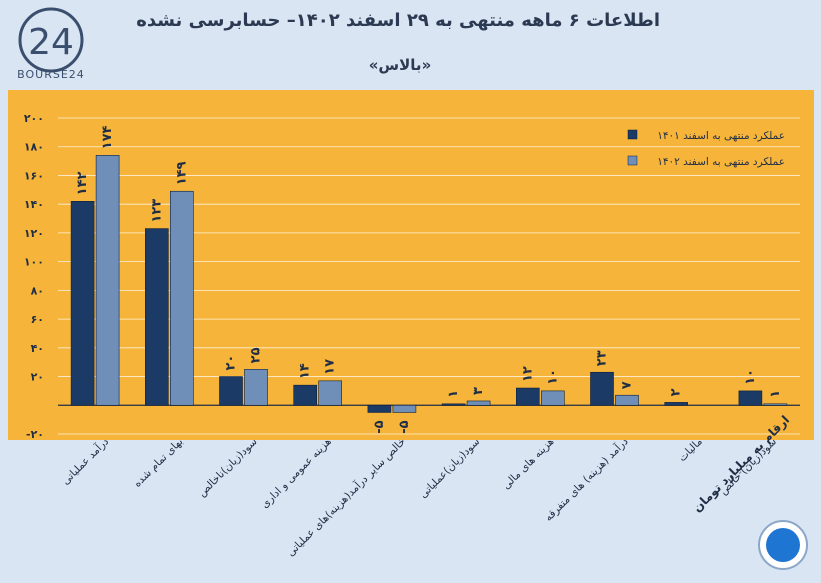 This screenshot has width=821, height=583. Describe the element at coordinates (37, 319) in the screenshot. I see `y-tick-label: ۶۰` at that location.